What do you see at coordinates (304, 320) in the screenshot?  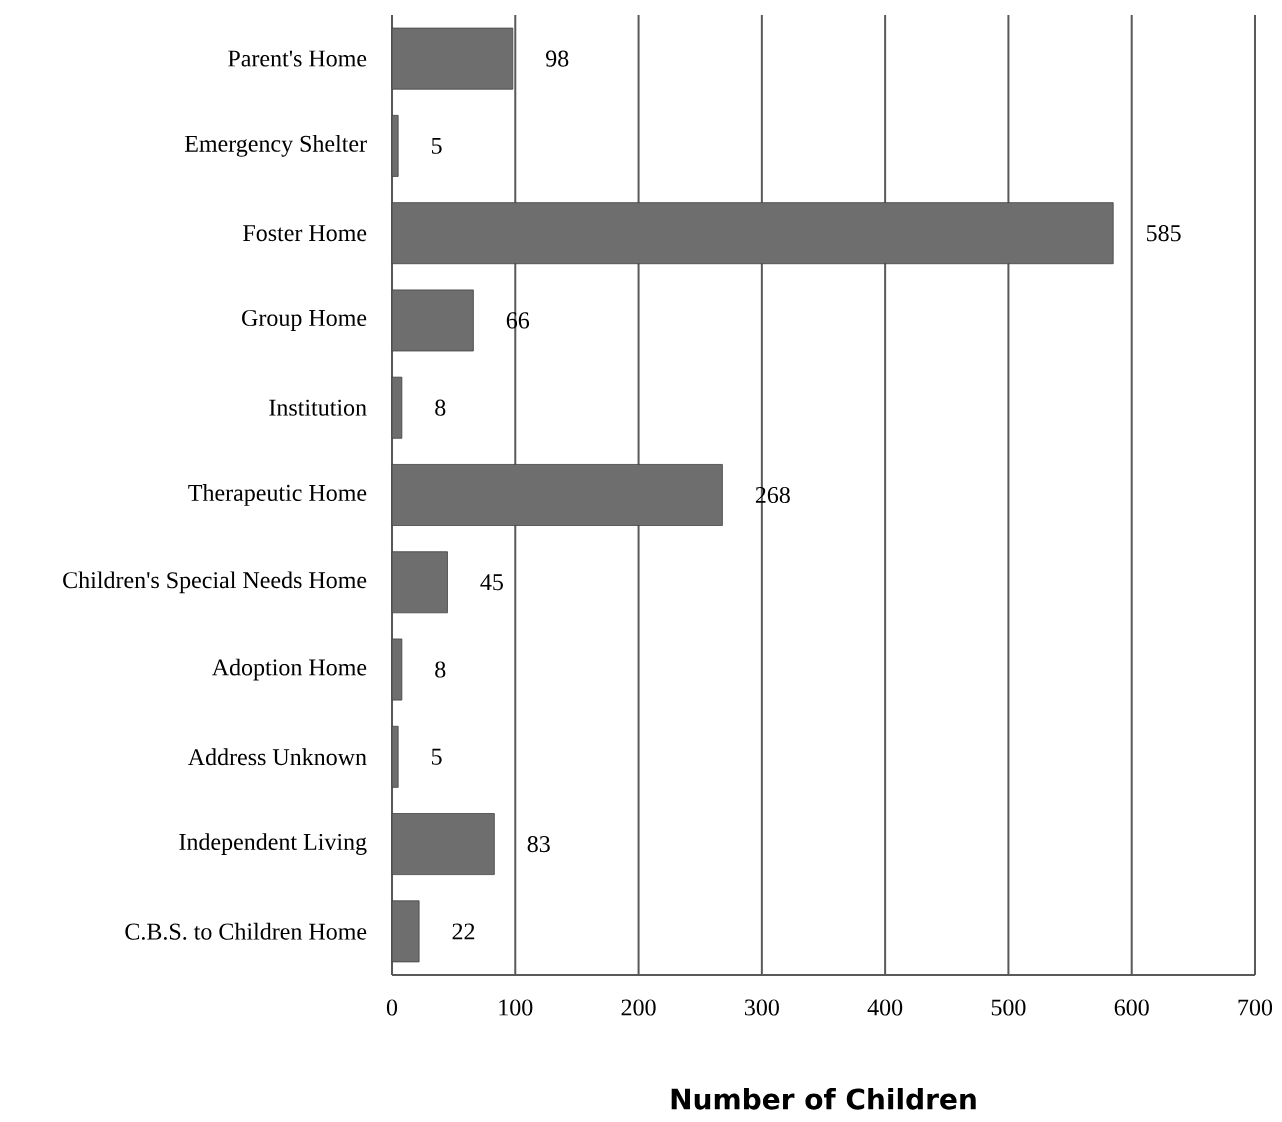 I see `y-tick-label: Group Home` at bounding box center [304, 320].